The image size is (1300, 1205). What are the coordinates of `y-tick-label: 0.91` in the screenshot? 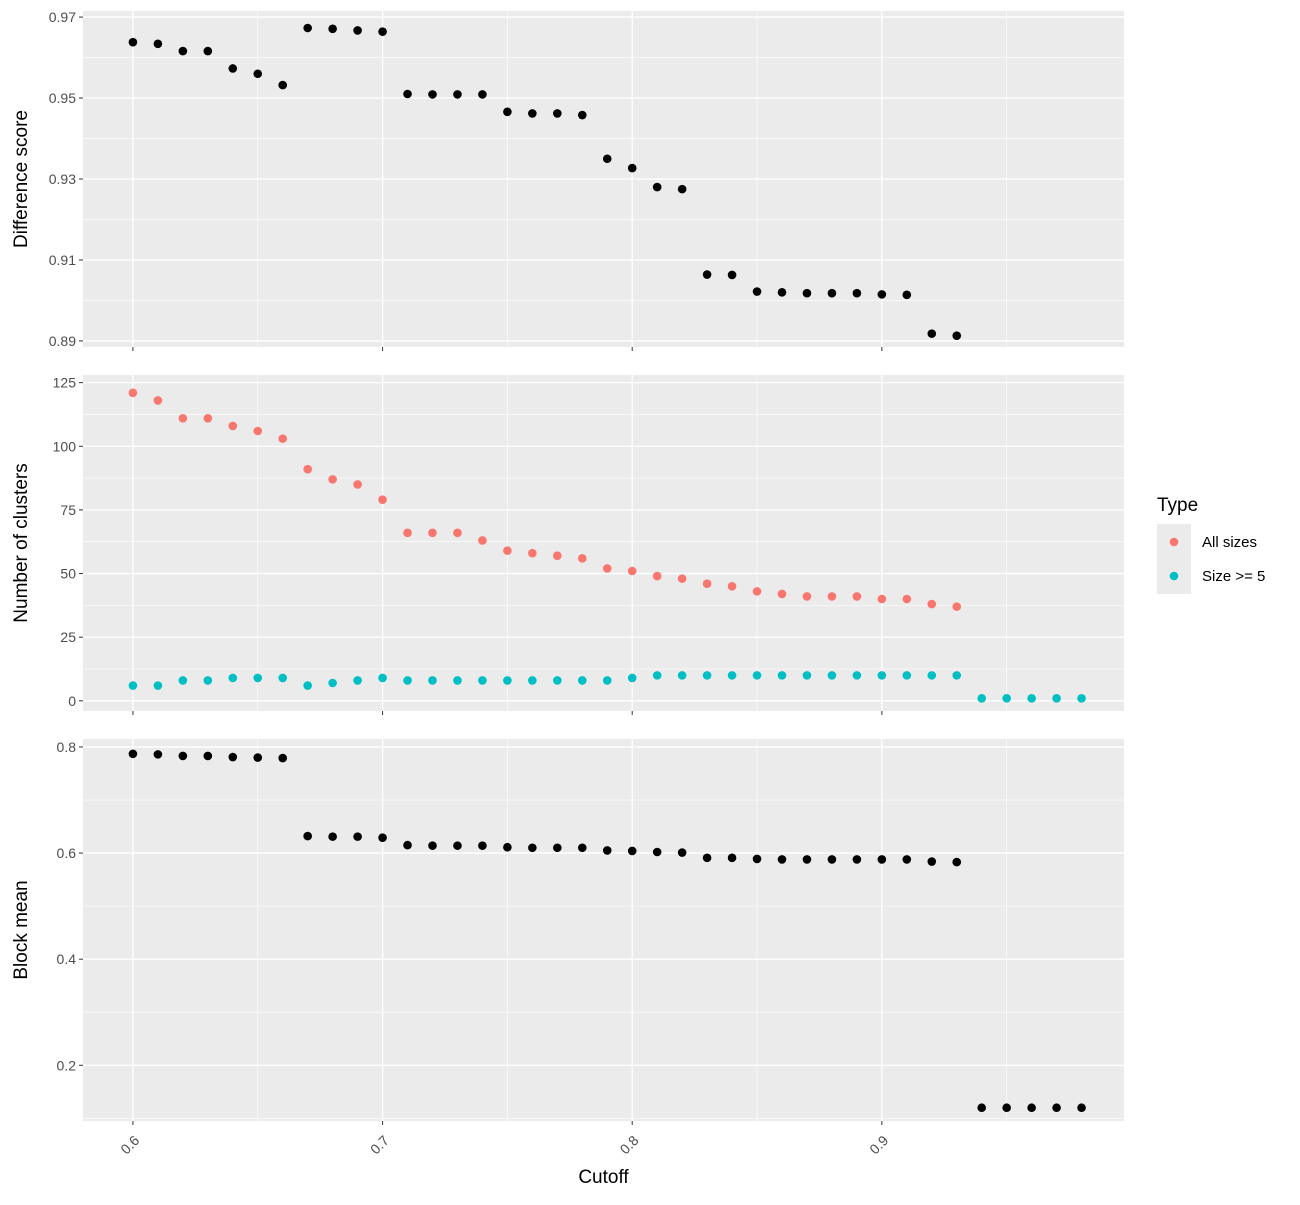 It's located at (62, 260).